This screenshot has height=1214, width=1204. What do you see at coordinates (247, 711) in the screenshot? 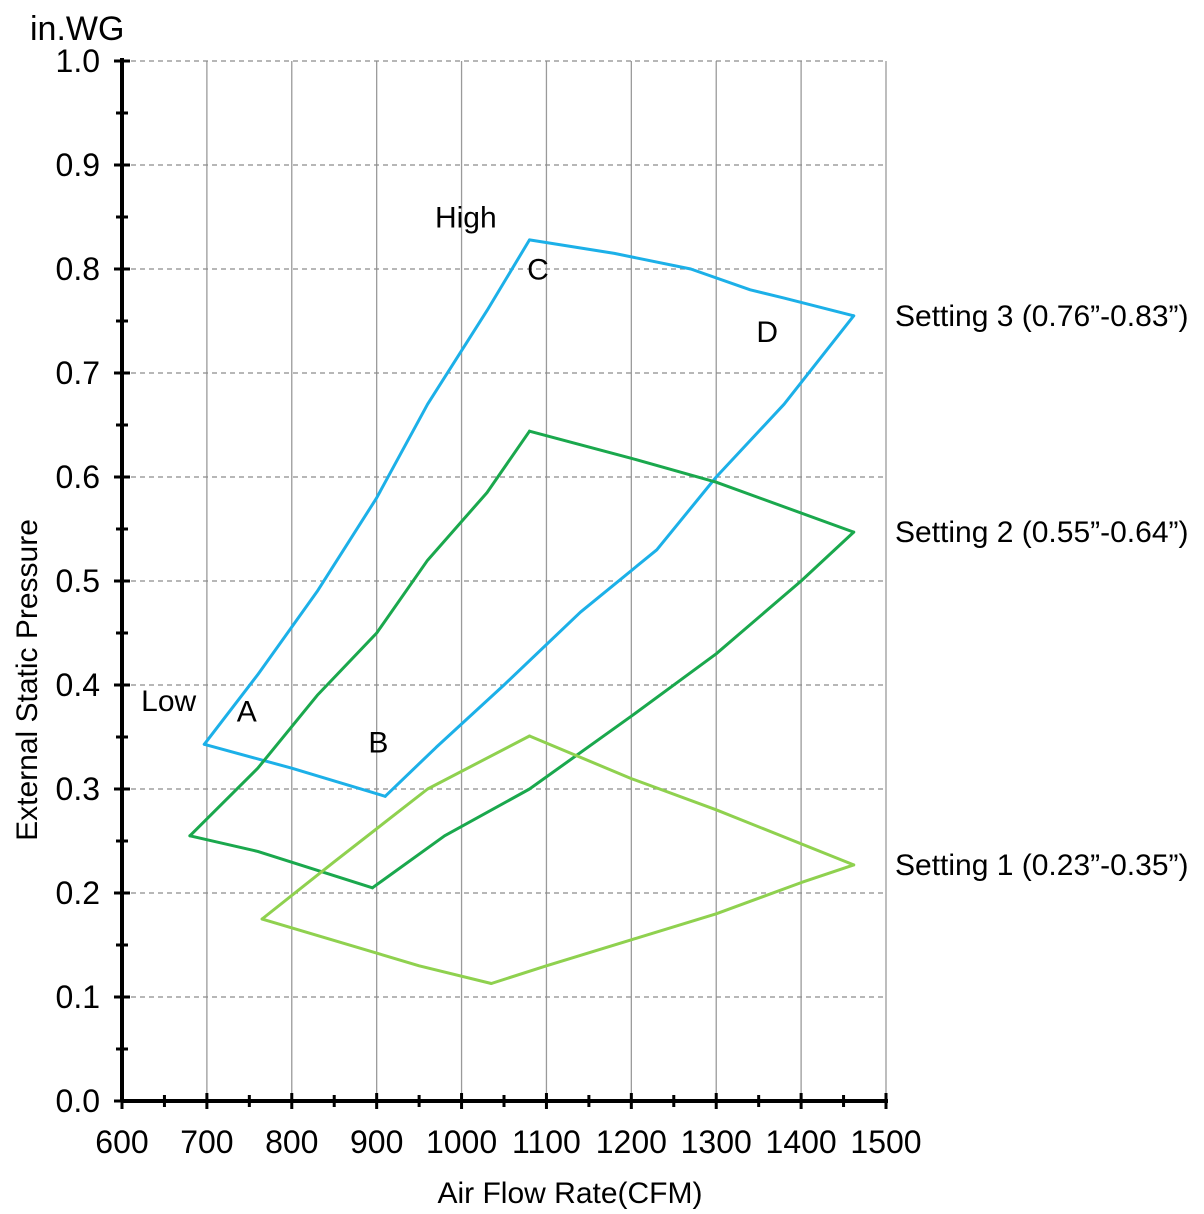
I see `annotation-label: A` at bounding box center [247, 711].